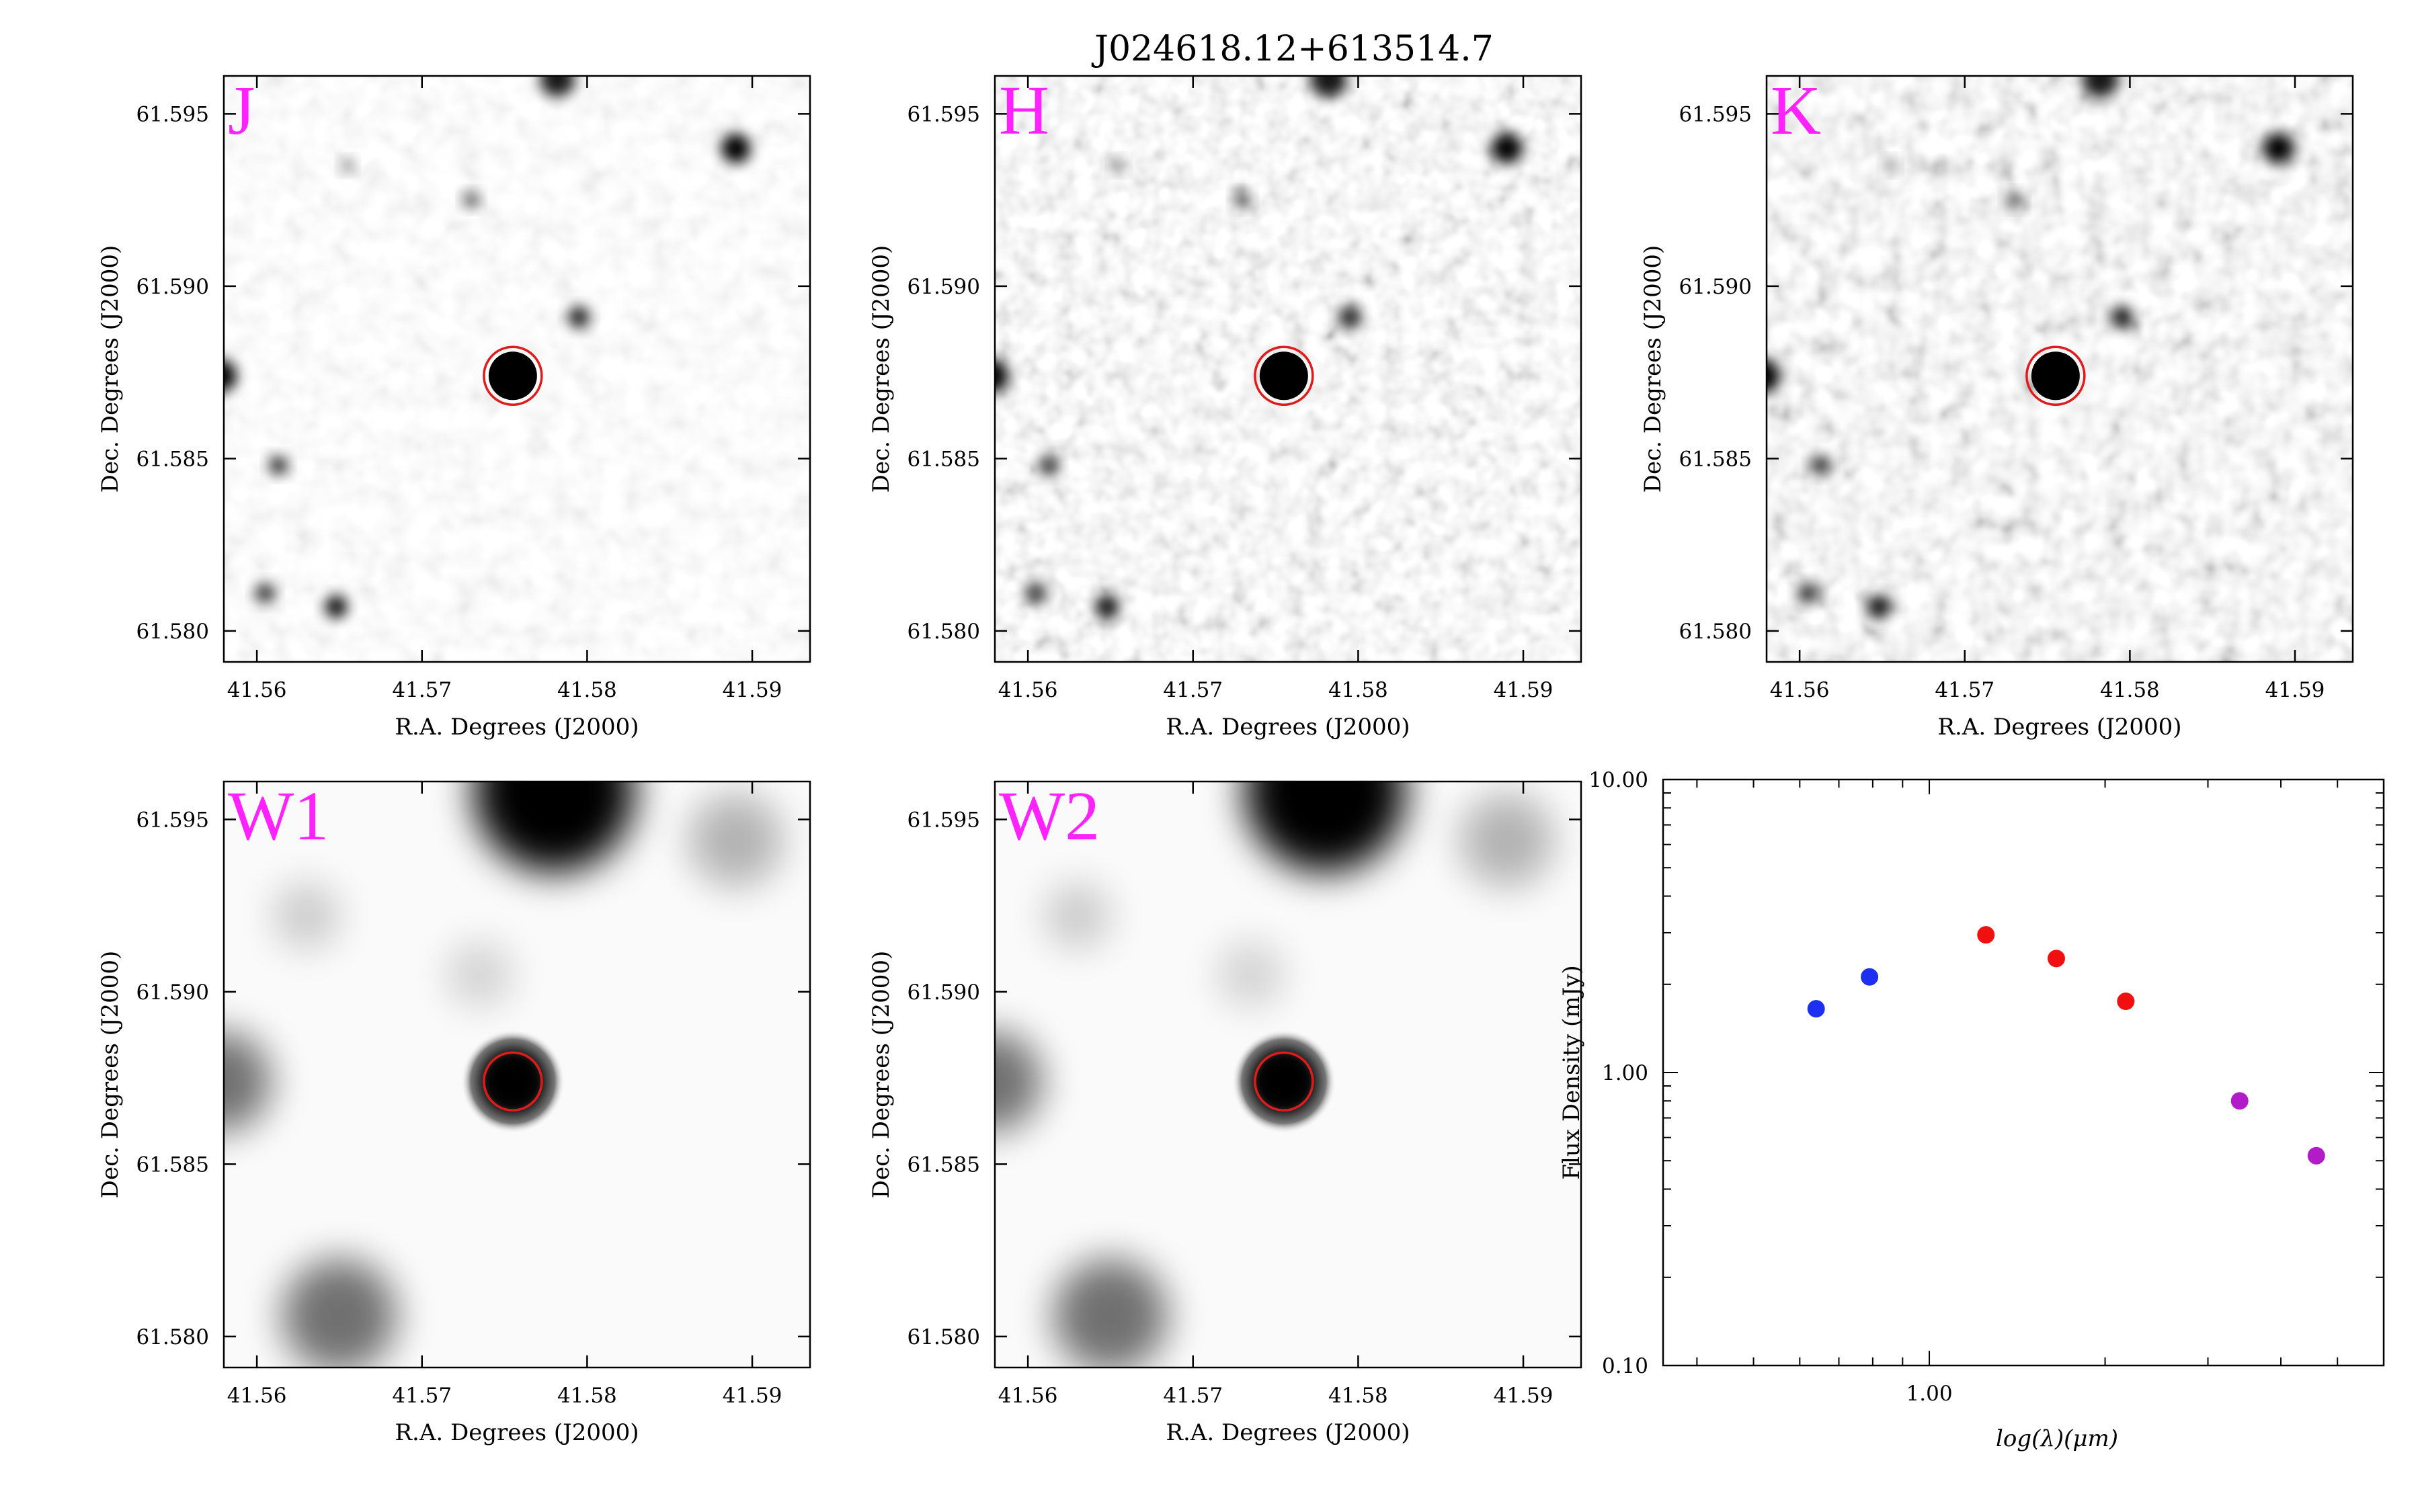 Image resolution: width=2420 pixels, height=1512 pixels. Describe the element at coordinates (2057, 1438) in the screenshot. I see `sed-x-axis-label: log(λ)(μm)` at that location.